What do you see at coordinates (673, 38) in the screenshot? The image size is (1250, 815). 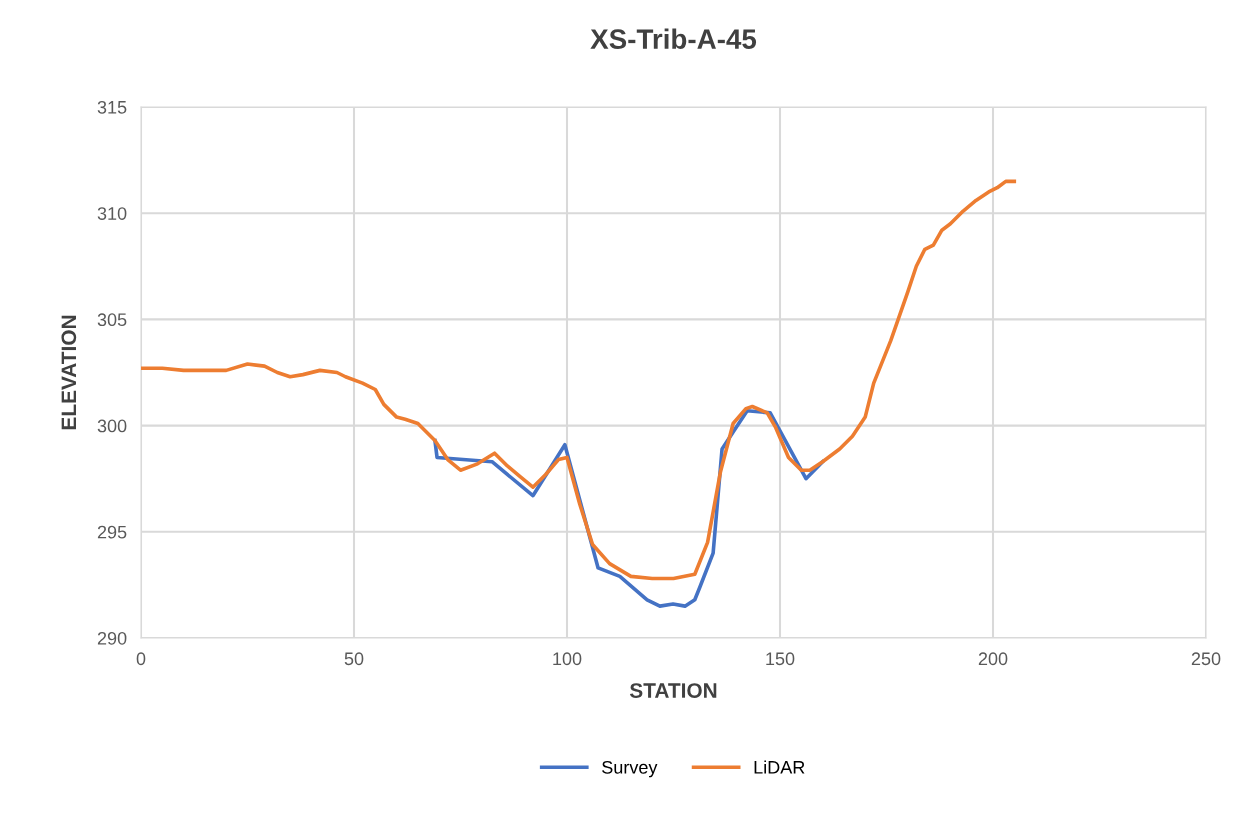 I see `chart-title: XS-Trib-A-45` at bounding box center [673, 38].